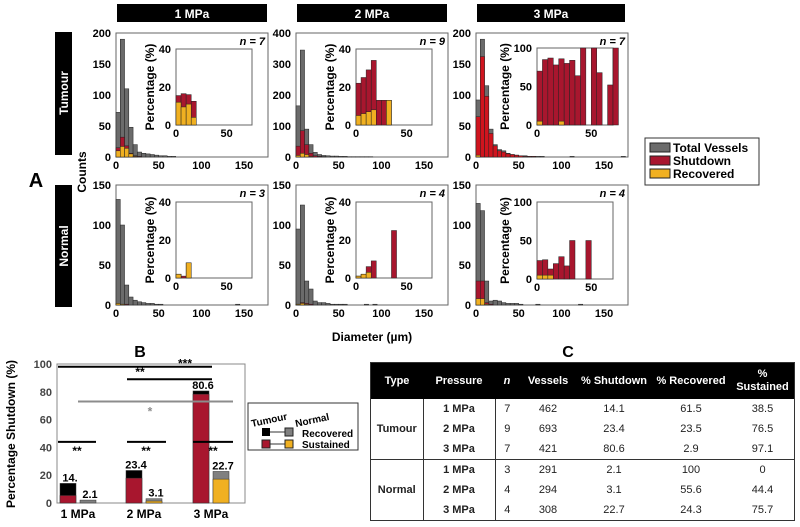 Image resolution: width=800 pixels, height=527 pixels. What do you see at coordinates (282, 186) in the screenshot?
I see `main-ytick-label: 150` at bounding box center [282, 186].